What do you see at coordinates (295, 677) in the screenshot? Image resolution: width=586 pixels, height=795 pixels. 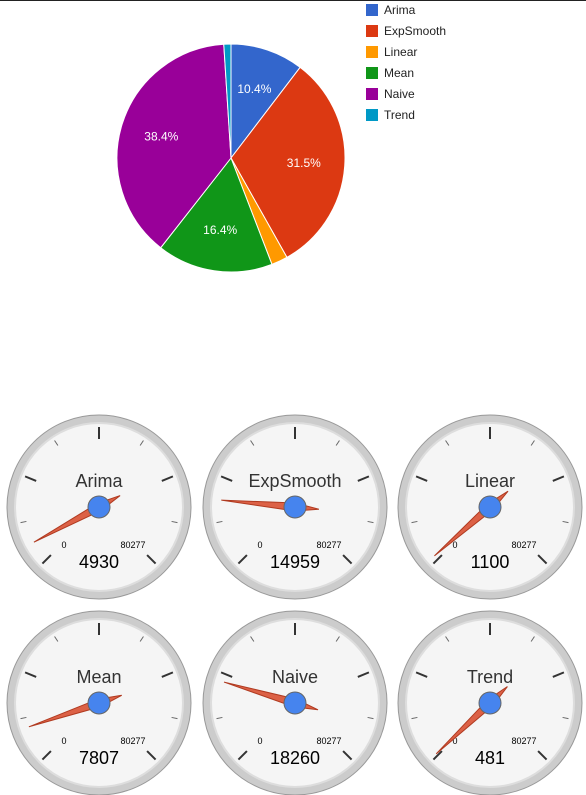 I see `gauge-label: Naive` at bounding box center [295, 677].